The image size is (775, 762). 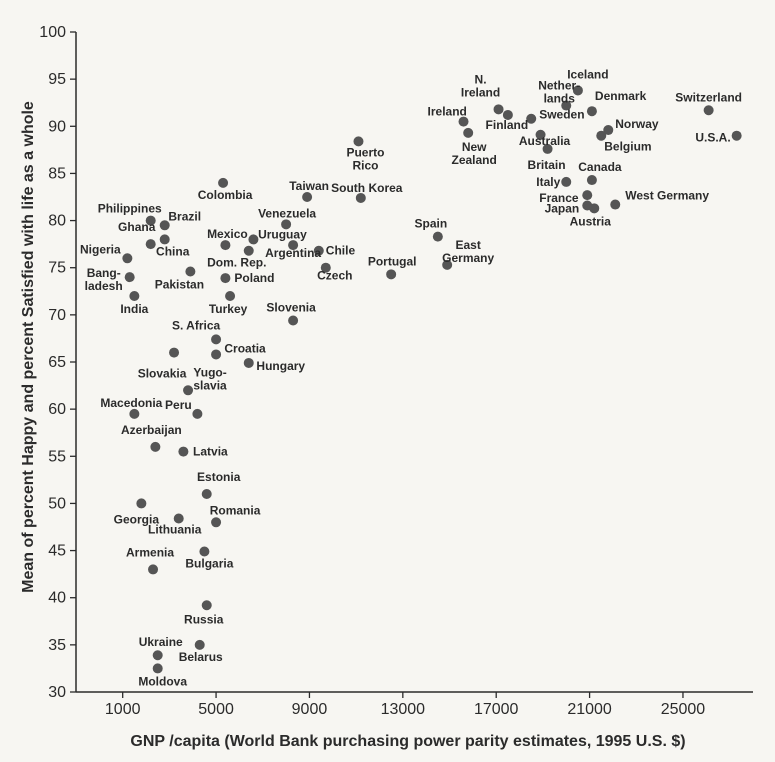 I want to click on point-label: India, so click(x=134, y=309).